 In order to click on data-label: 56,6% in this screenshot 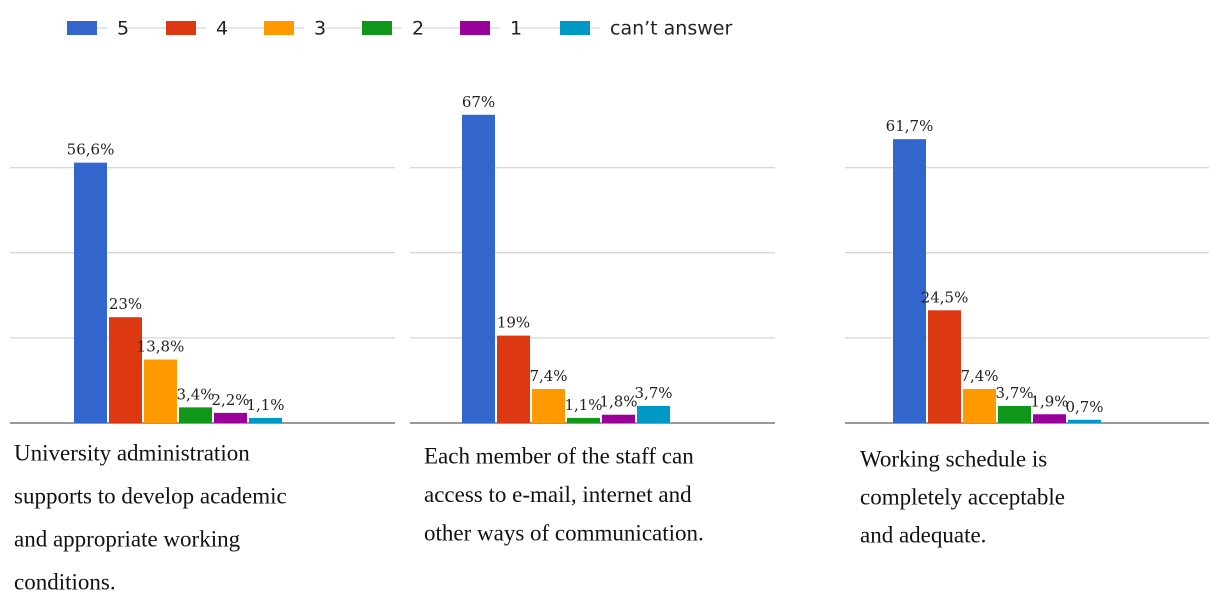, I will do `click(91, 150)`.